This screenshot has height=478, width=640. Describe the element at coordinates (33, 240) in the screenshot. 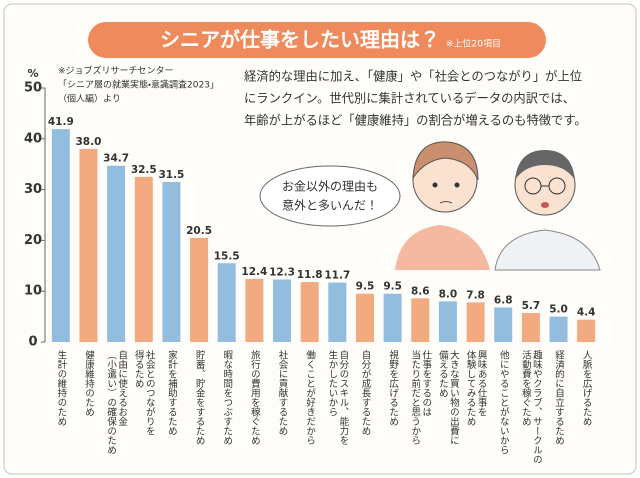

I see `y-tick-label: 20` at that location.